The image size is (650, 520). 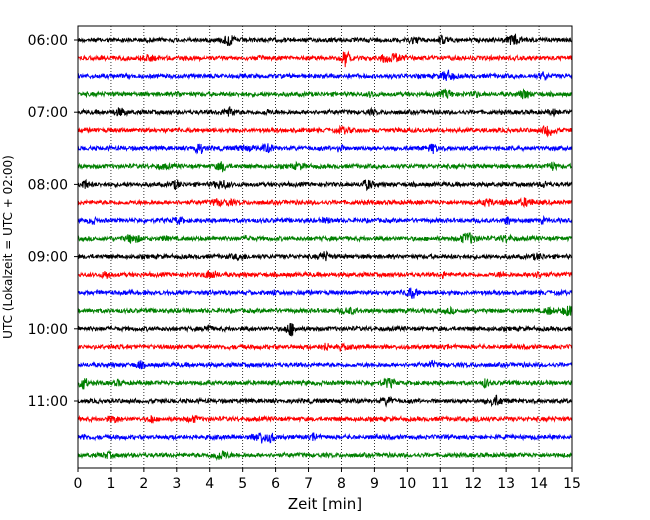 I want to click on x-tick-label: 14, so click(x=539, y=484).